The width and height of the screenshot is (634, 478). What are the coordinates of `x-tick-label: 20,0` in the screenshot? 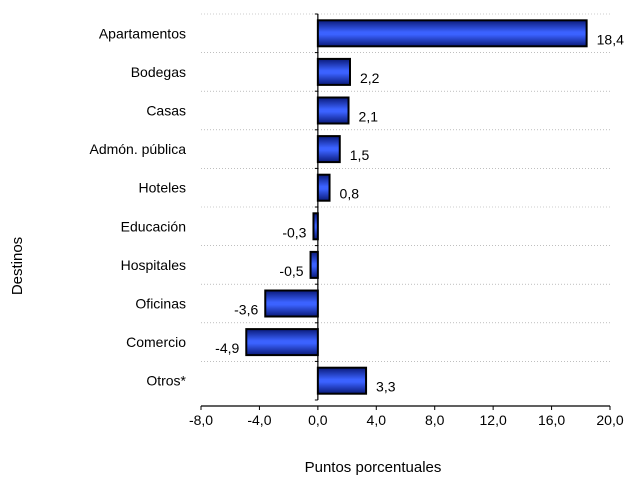 It's located at (609, 420).